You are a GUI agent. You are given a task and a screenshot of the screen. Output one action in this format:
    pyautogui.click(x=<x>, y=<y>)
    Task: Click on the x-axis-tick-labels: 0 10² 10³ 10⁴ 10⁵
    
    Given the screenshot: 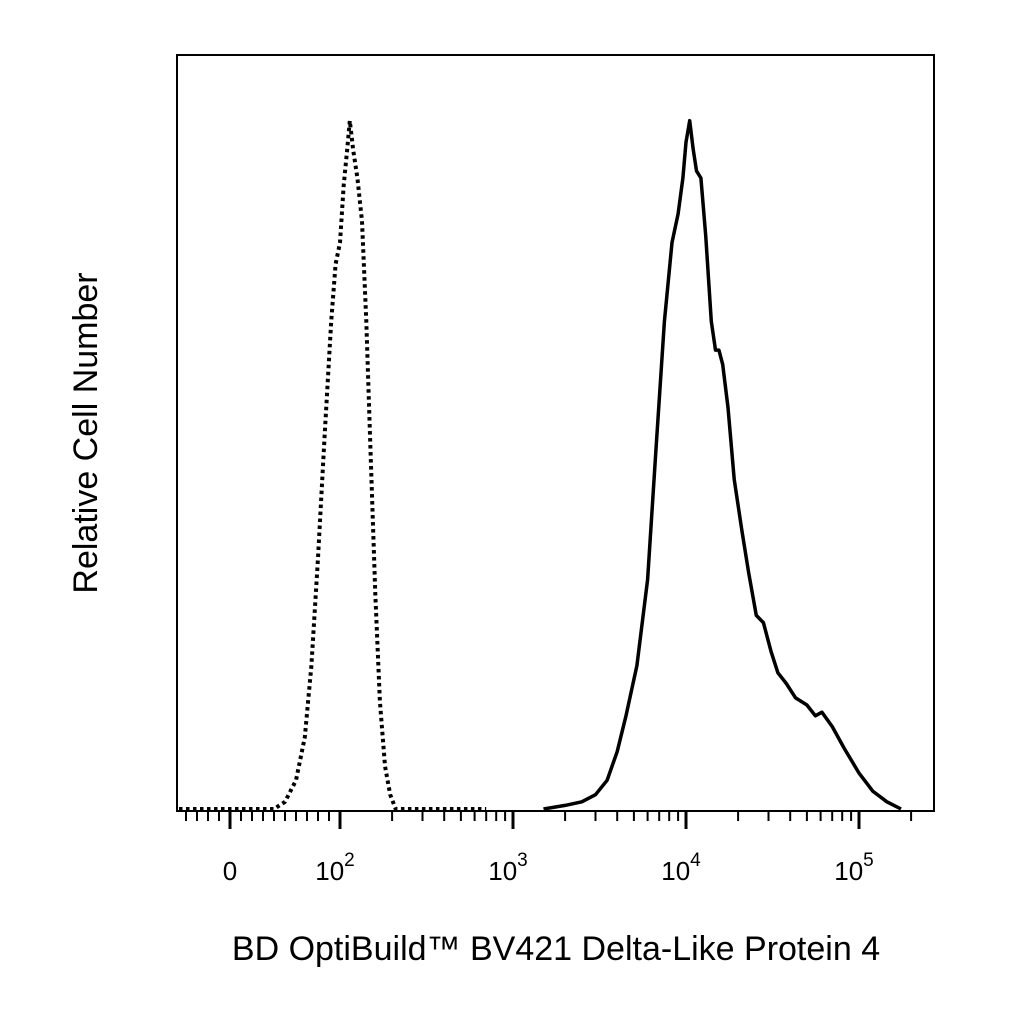 What is the action you would take?
    pyautogui.click(x=548, y=868)
    